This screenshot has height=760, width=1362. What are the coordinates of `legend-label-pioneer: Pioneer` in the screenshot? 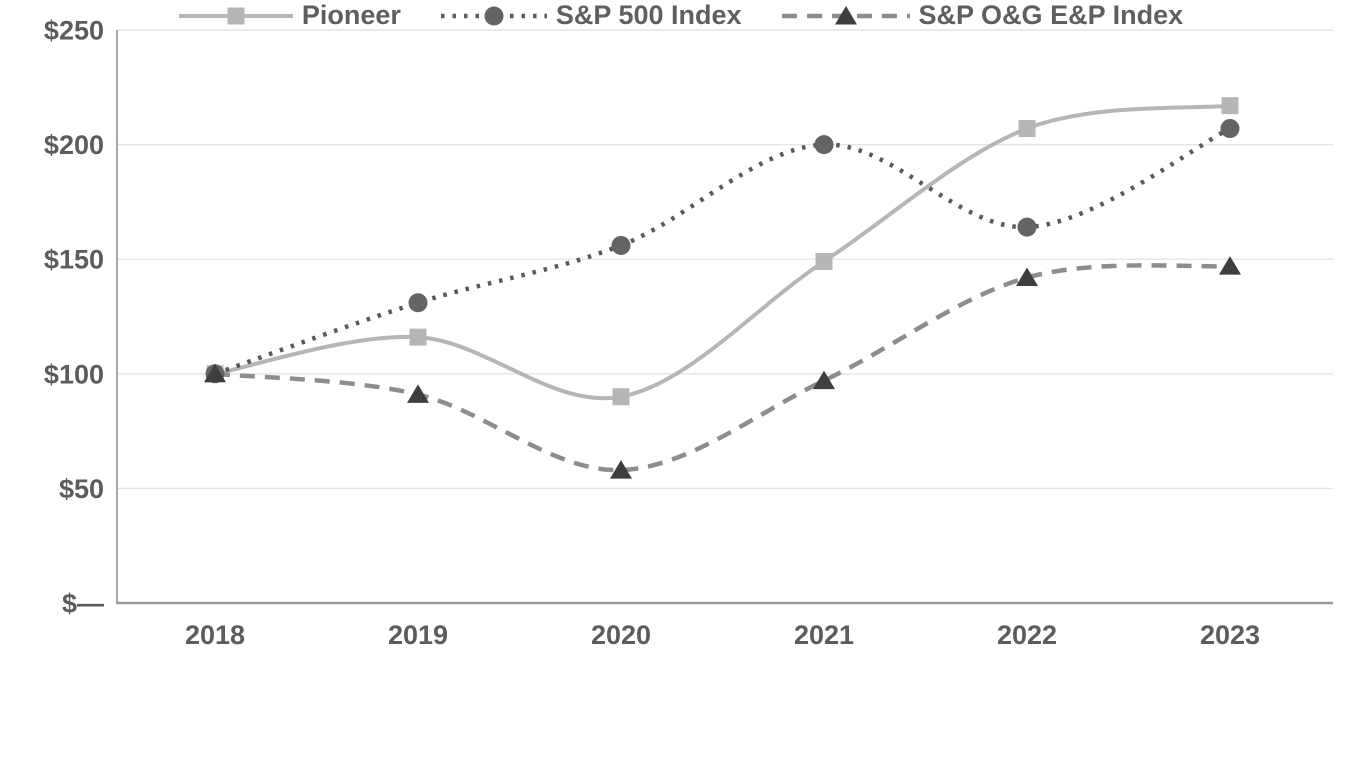 It's located at (351, 15).